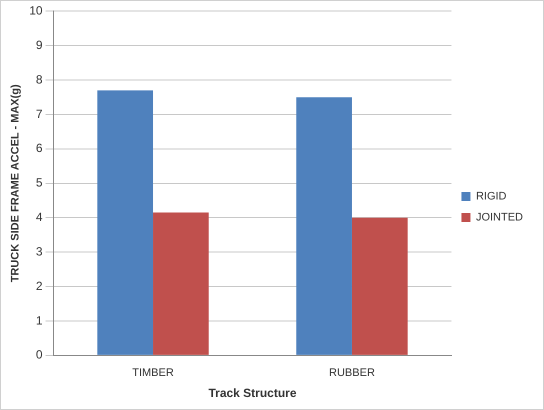  I want to click on x-tick-label: TIMBER, so click(153, 373).